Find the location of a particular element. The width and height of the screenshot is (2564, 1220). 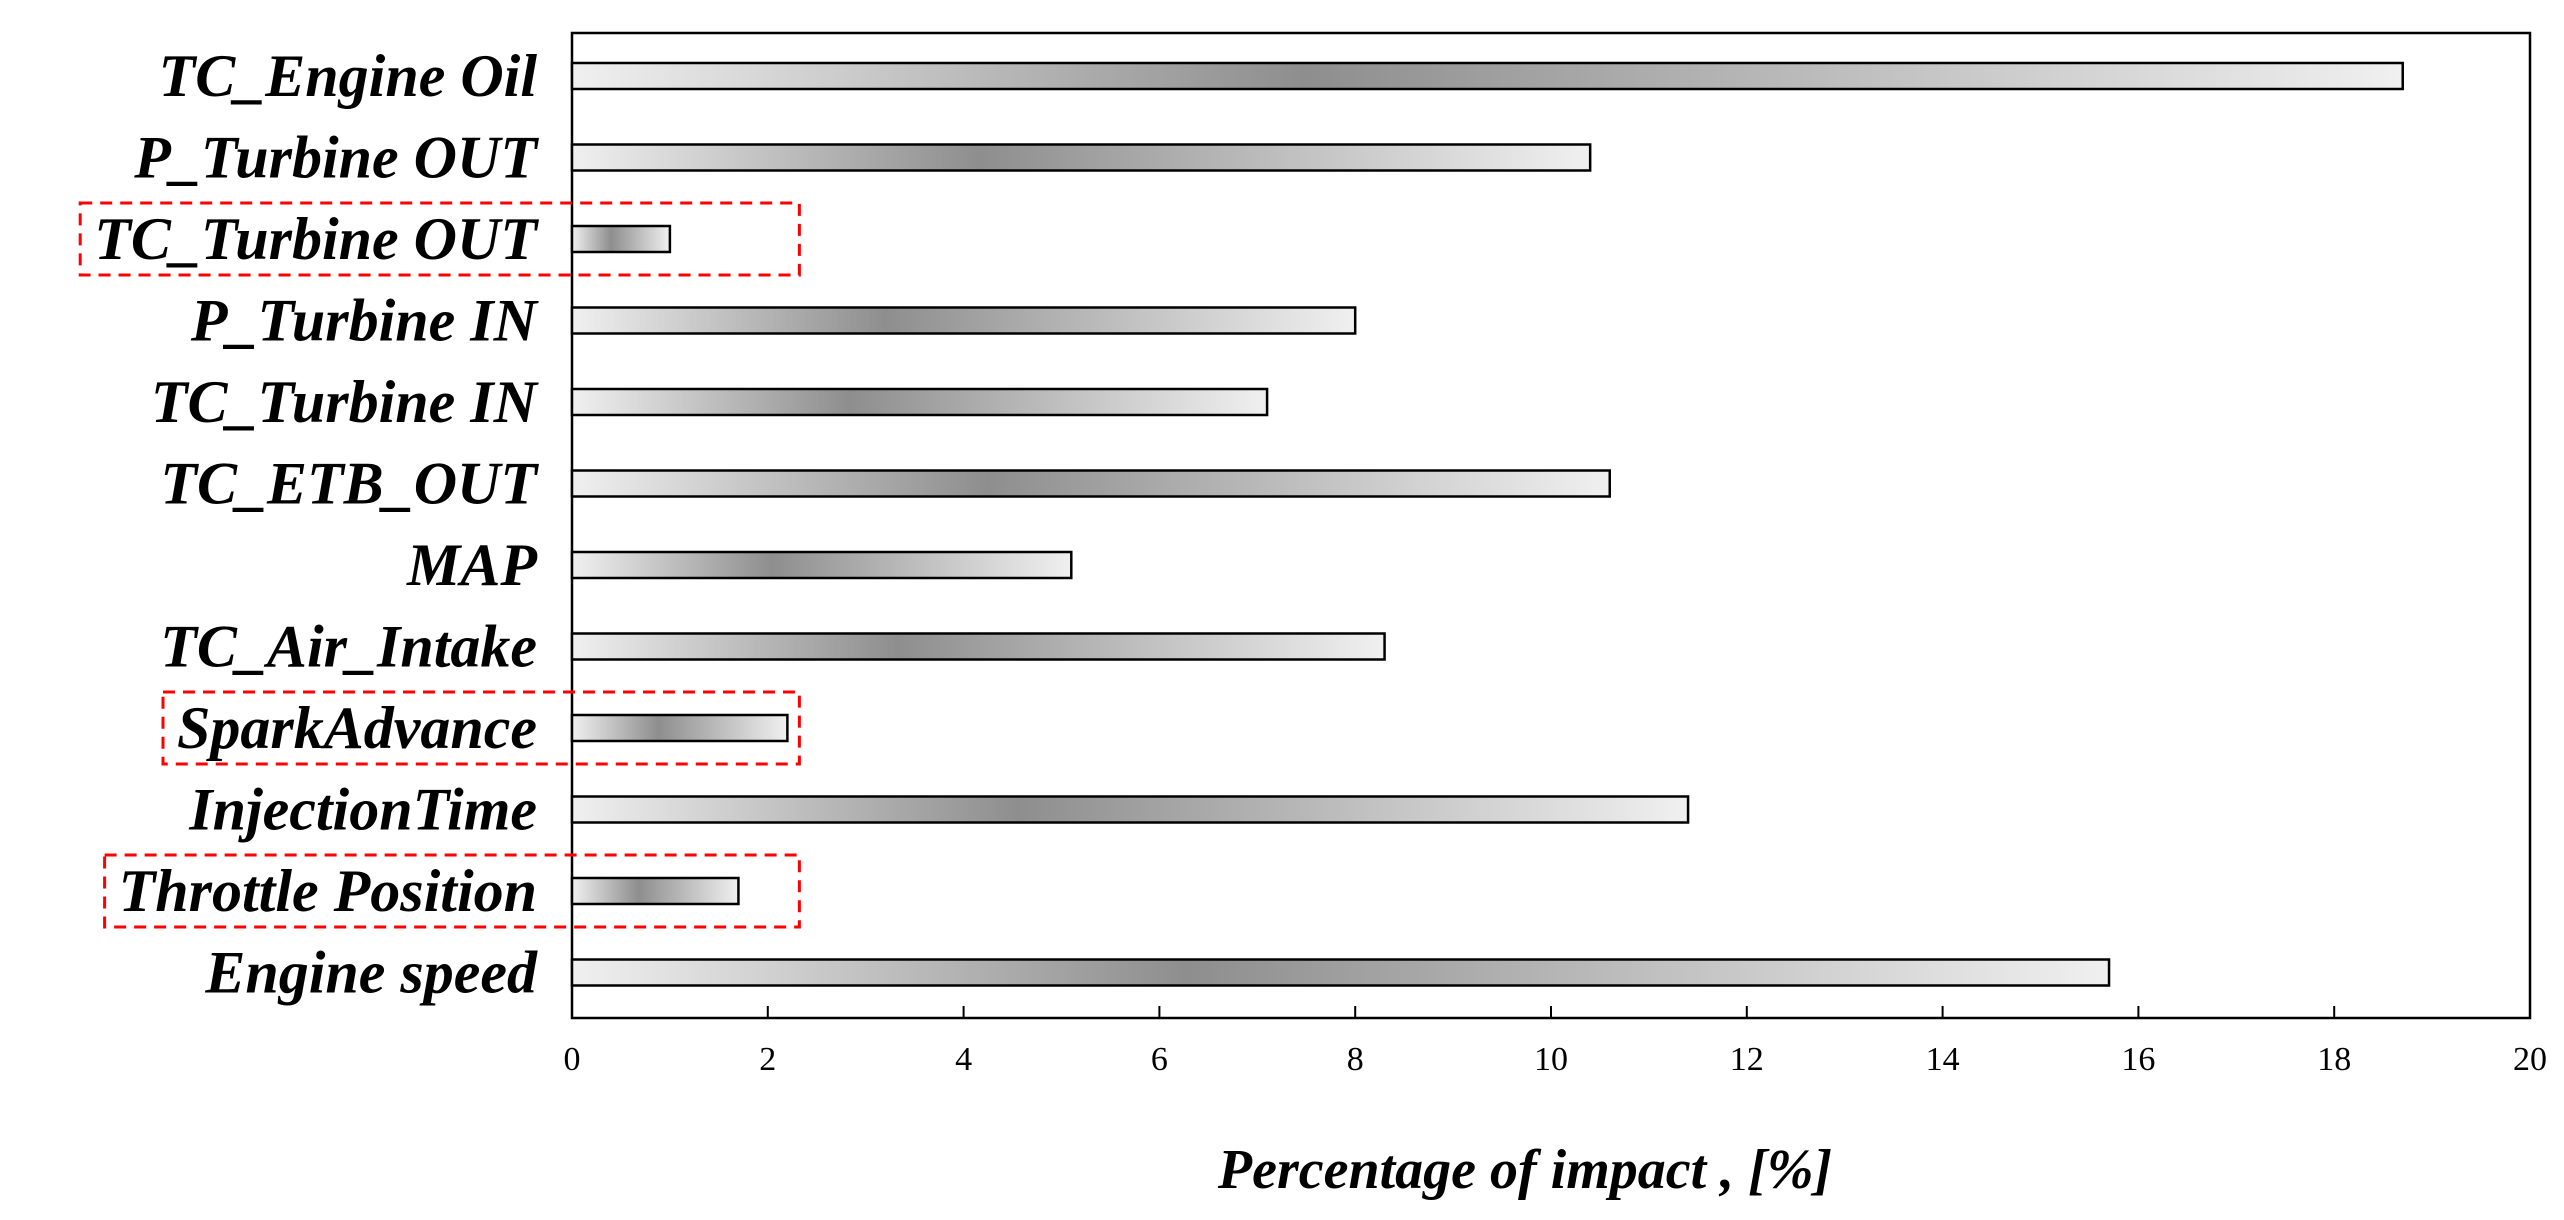

x-tick-label: 4 is located at coordinates (963, 1059).